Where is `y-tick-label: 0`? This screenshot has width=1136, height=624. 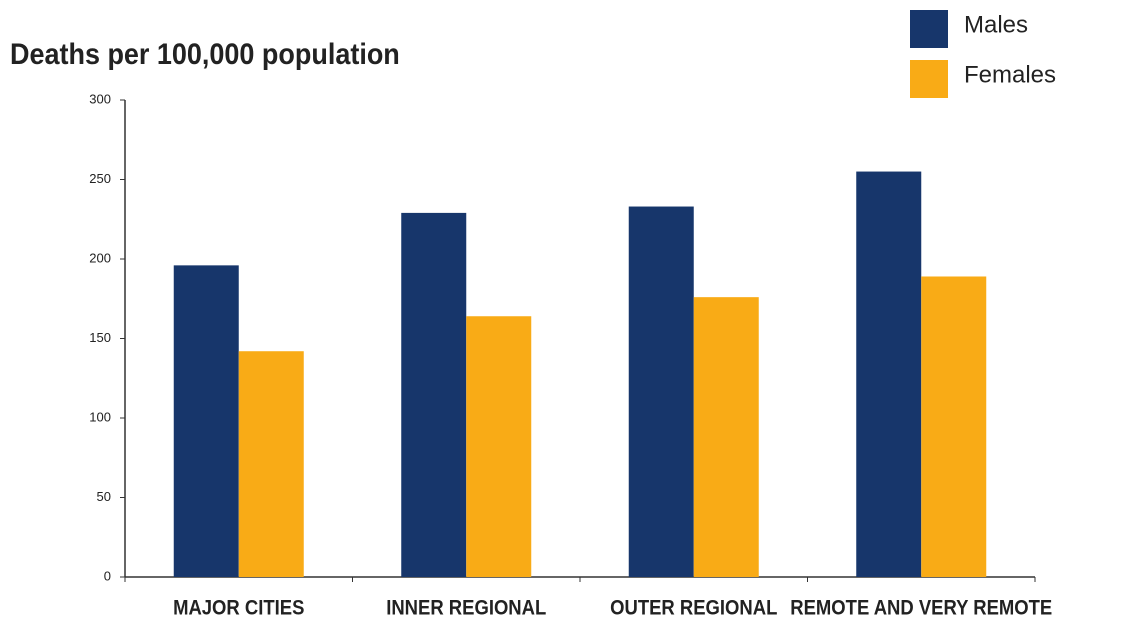 y-tick-label: 0 is located at coordinates (107, 575).